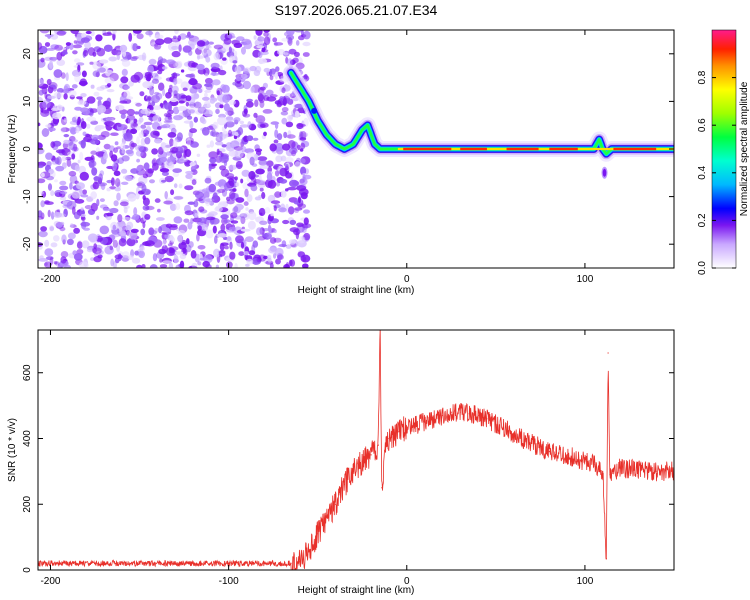 The image size is (750, 600). Describe the element at coordinates (27, 438) in the screenshot. I see `y-tick-label: 400` at that location.